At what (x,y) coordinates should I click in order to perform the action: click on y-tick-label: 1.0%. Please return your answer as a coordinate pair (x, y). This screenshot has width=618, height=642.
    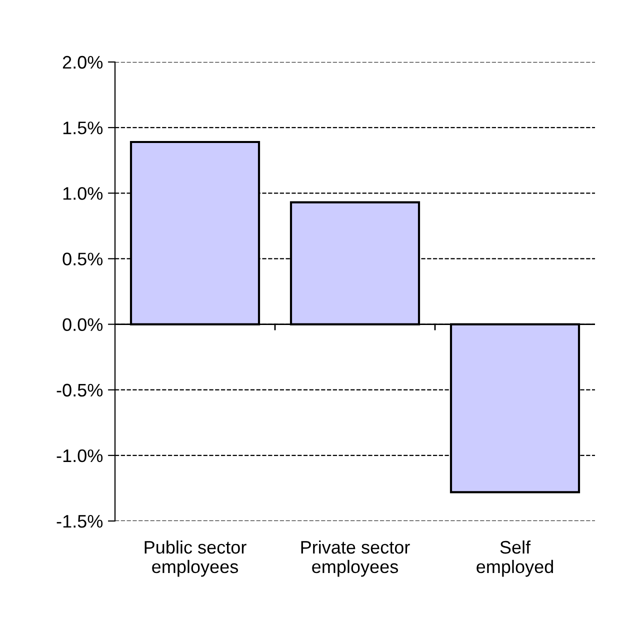
    Looking at the image, I should click on (83, 193).